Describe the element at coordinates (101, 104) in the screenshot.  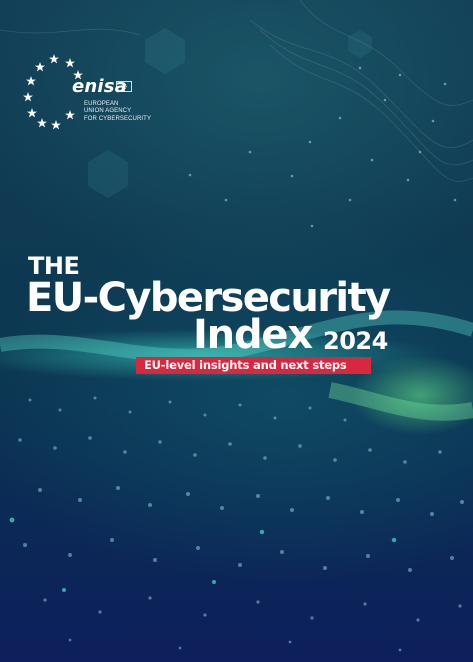
I see `enisa-subtitle-line: EUROPEAN` at that location.